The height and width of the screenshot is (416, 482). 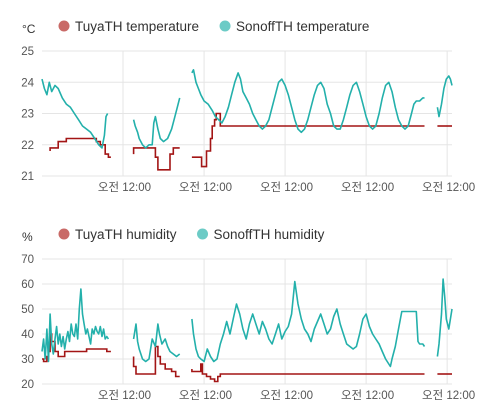 What do you see at coordinates (27, 115) in the screenshot?
I see `y-tick-label: 23` at bounding box center [27, 115].